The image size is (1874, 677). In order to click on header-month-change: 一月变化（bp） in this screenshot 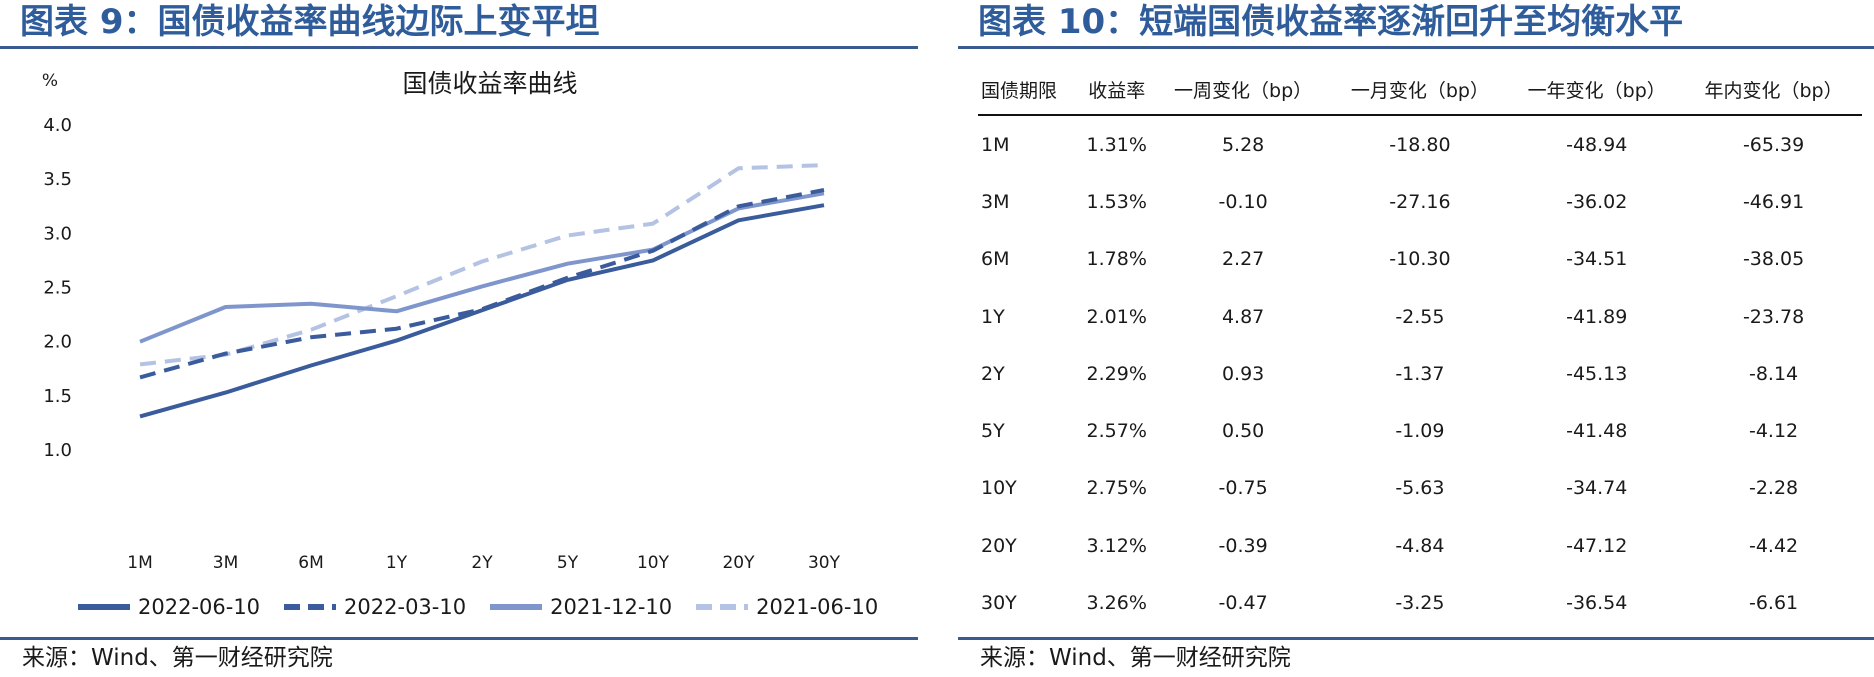, I will do `click(1420, 90)`.